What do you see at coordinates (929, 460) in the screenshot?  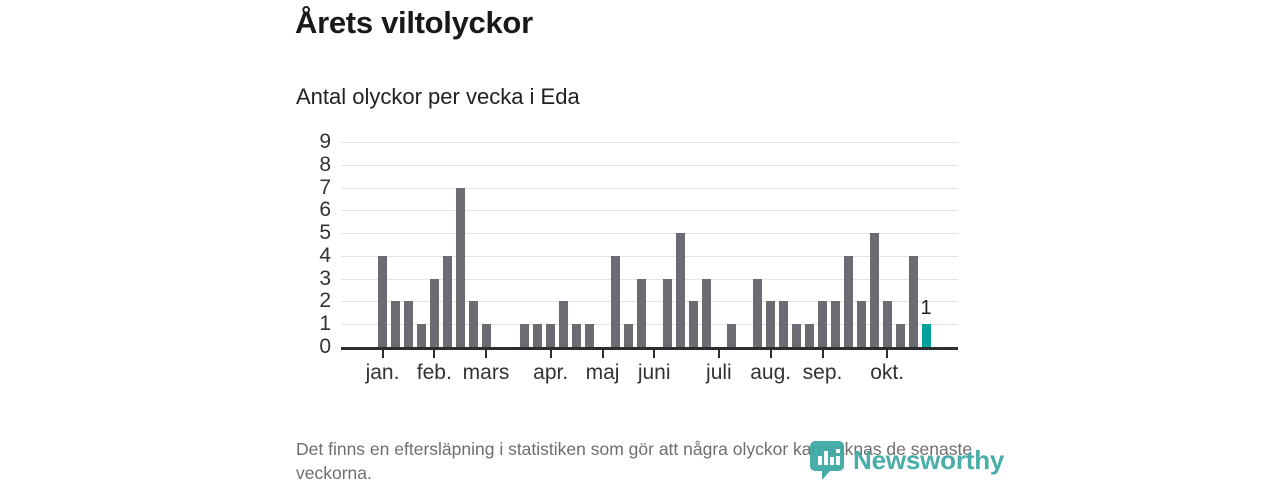 I see `newsworthy-logo-text: Newsworthy` at bounding box center [929, 460].